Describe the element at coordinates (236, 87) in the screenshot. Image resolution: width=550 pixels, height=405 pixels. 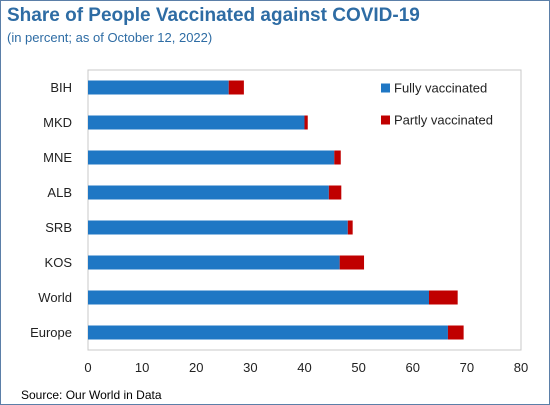
I see `bar-bih-partly` at that location.